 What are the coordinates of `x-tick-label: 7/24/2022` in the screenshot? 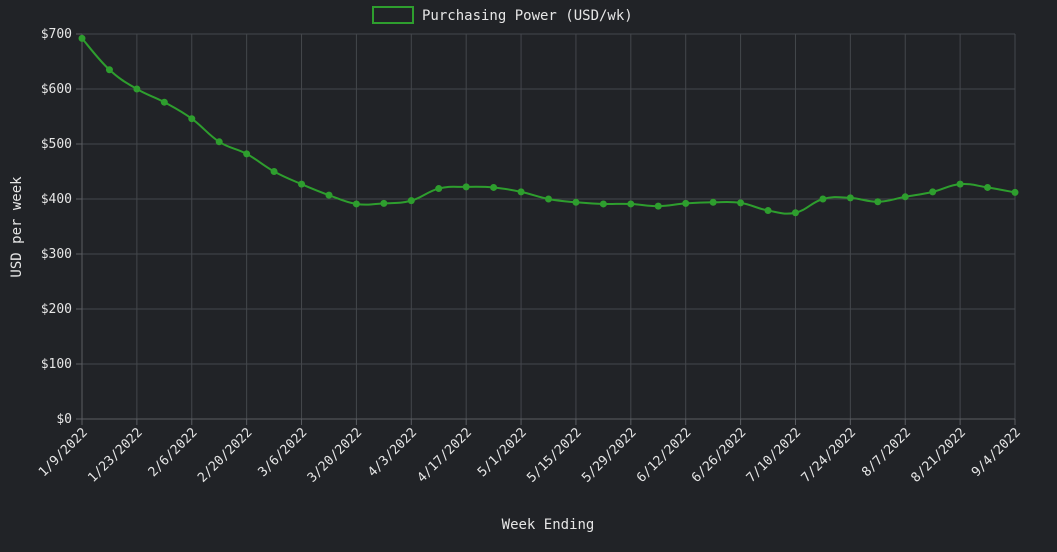 It's located at (829, 455).